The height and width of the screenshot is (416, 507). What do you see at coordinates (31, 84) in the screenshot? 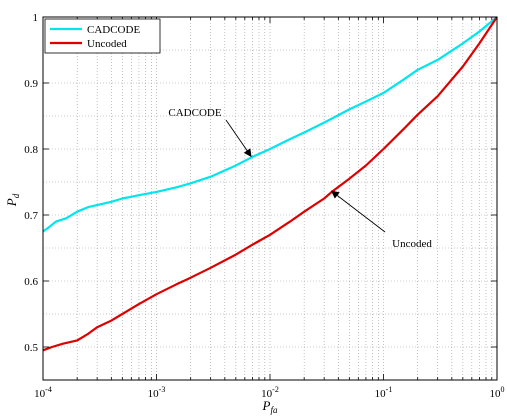
I see `y-tick-label: 0.9` at bounding box center [31, 84].